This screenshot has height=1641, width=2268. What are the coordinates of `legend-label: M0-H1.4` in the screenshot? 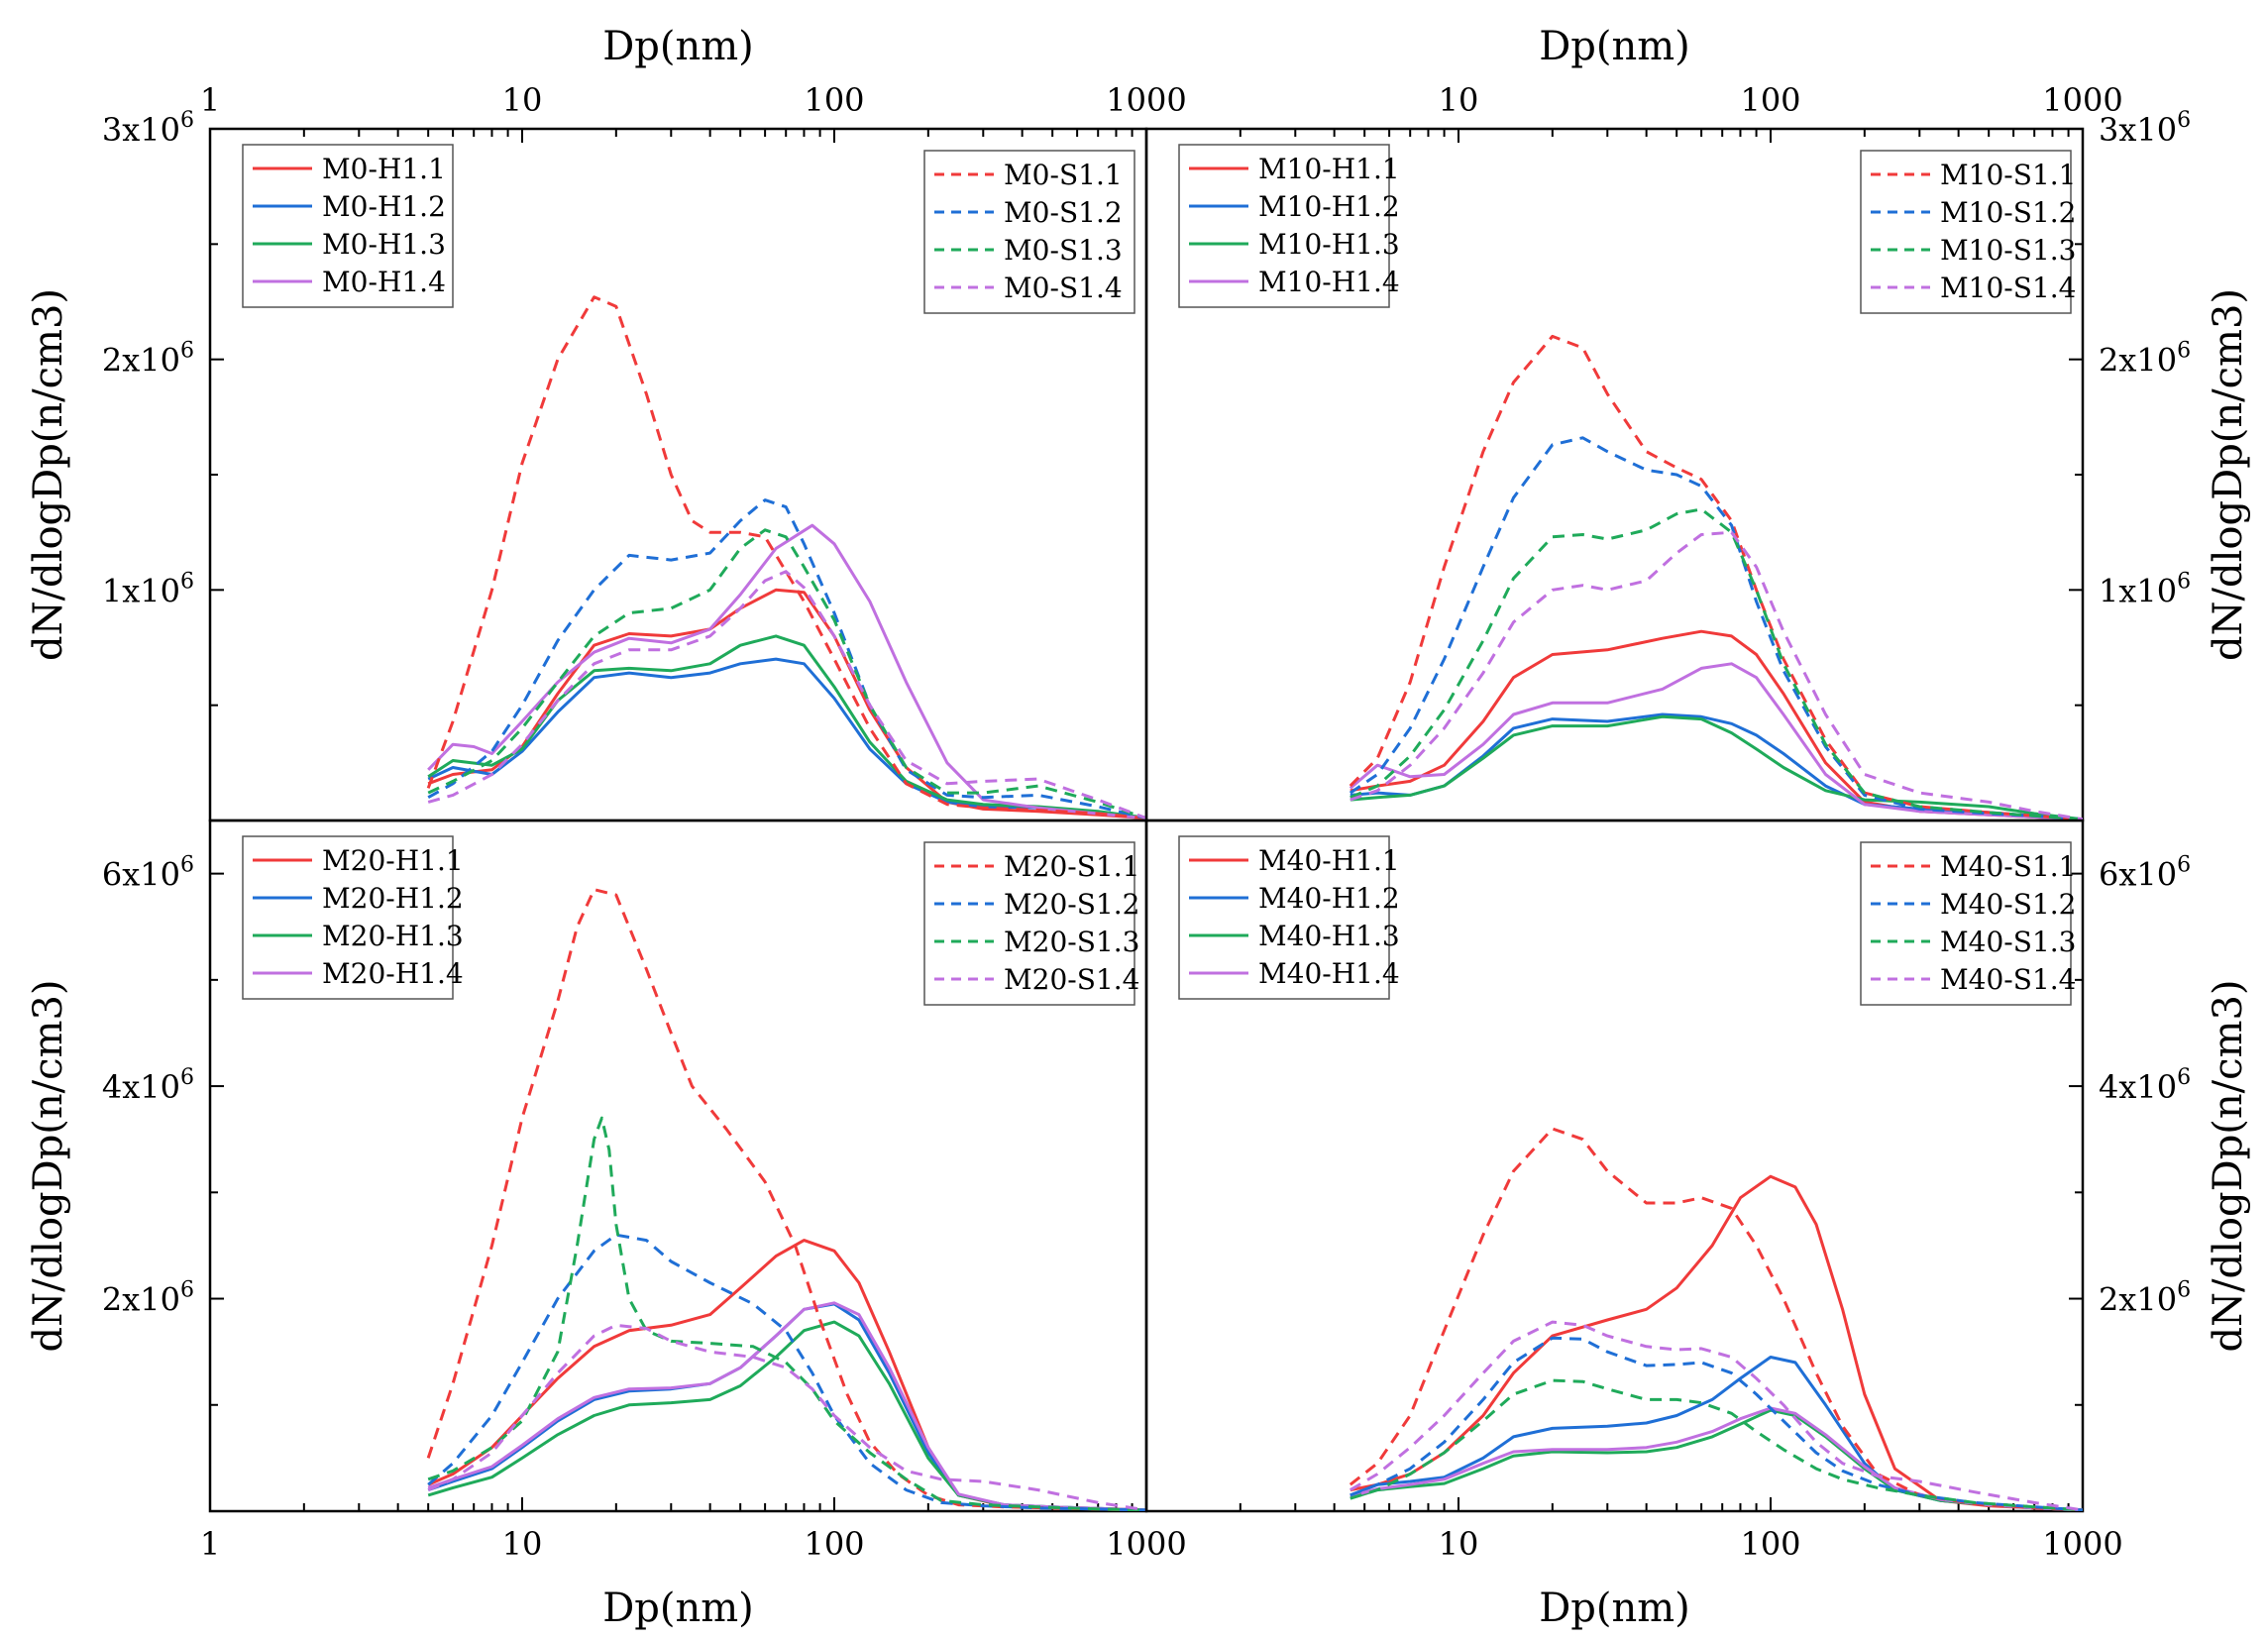 It's located at (384, 282).